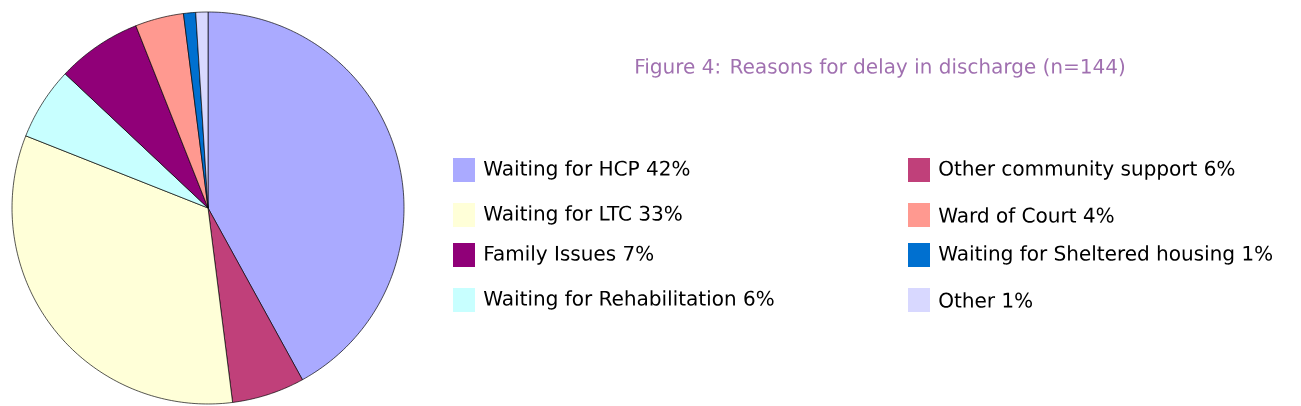  What do you see at coordinates (880, 68) in the screenshot?
I see `text: Figure 4: Reasons for delay in discharge (n=144)` at bounding box center [880, 68].